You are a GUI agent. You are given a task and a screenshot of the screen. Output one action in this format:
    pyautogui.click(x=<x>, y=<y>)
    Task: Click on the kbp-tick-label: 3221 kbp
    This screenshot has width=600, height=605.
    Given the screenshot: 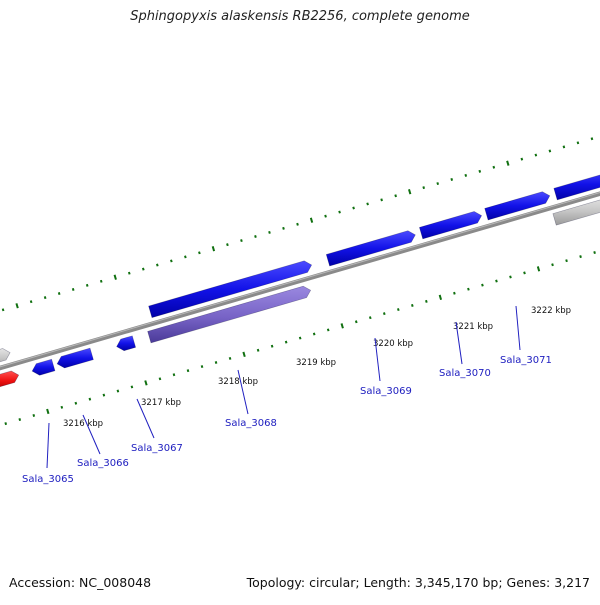 What is the action you would take?
    pyautogui.click(x=473, y=327)
    